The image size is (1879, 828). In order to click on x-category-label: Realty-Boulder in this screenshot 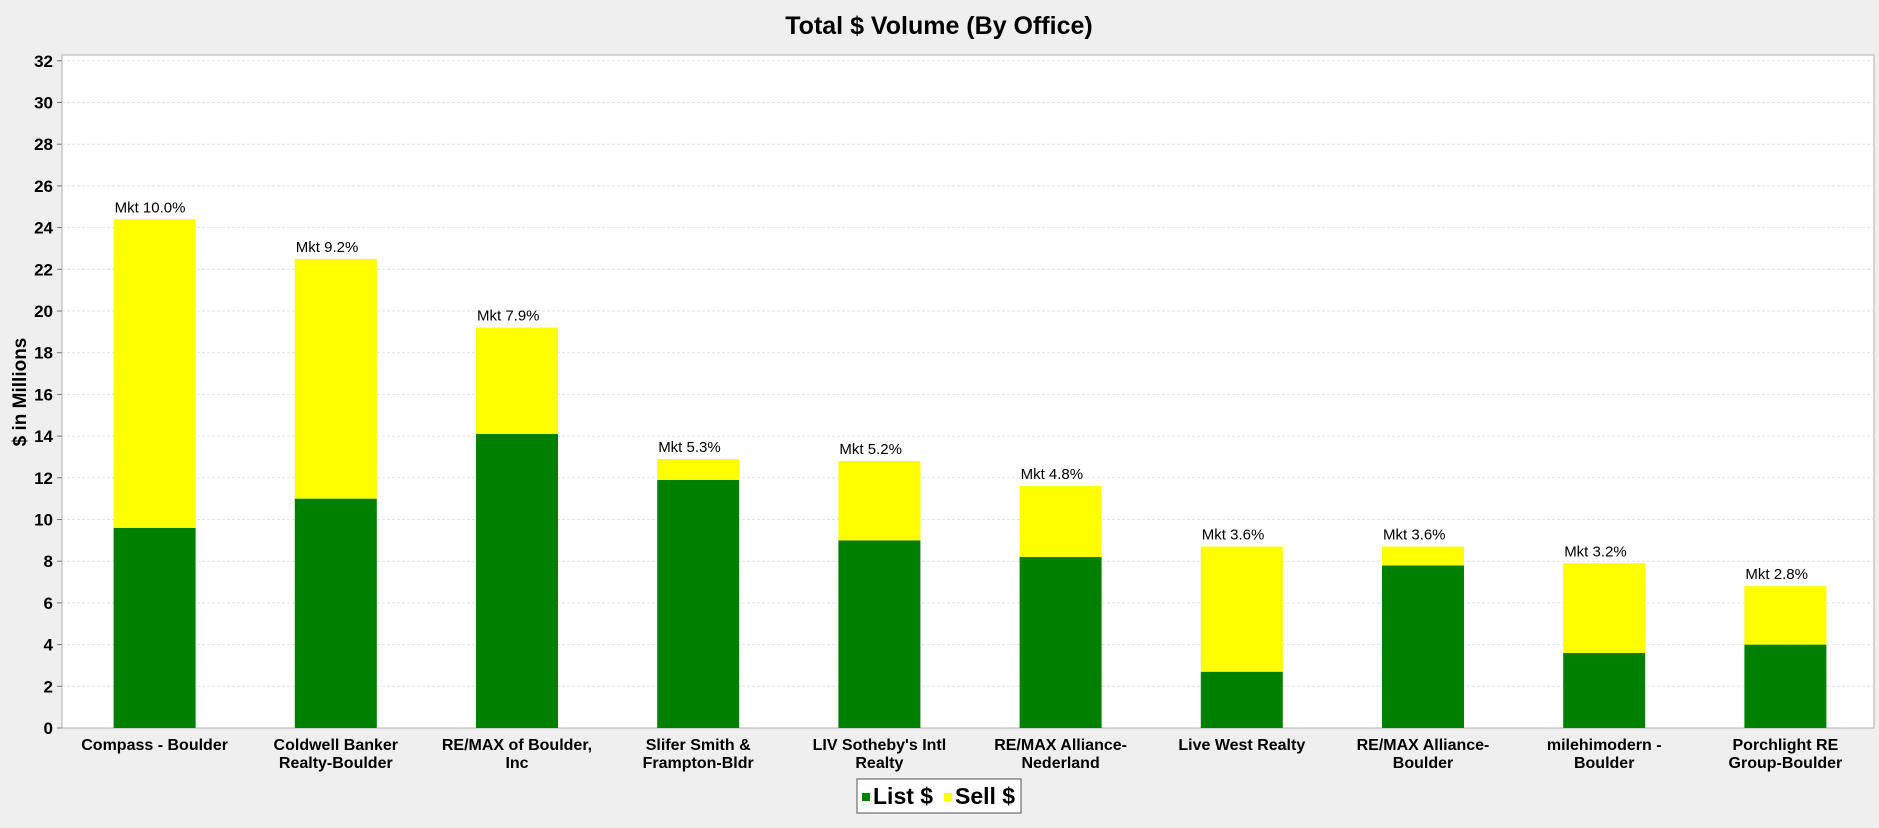, I will do `click(336, 763)`.